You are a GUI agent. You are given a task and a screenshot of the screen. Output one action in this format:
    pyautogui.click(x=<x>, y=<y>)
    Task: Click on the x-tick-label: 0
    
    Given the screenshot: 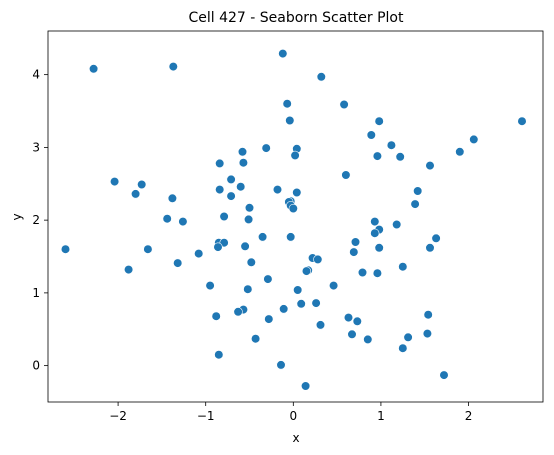 What is the action you would take?
    pyautogui.click(x=293, y=416)
    